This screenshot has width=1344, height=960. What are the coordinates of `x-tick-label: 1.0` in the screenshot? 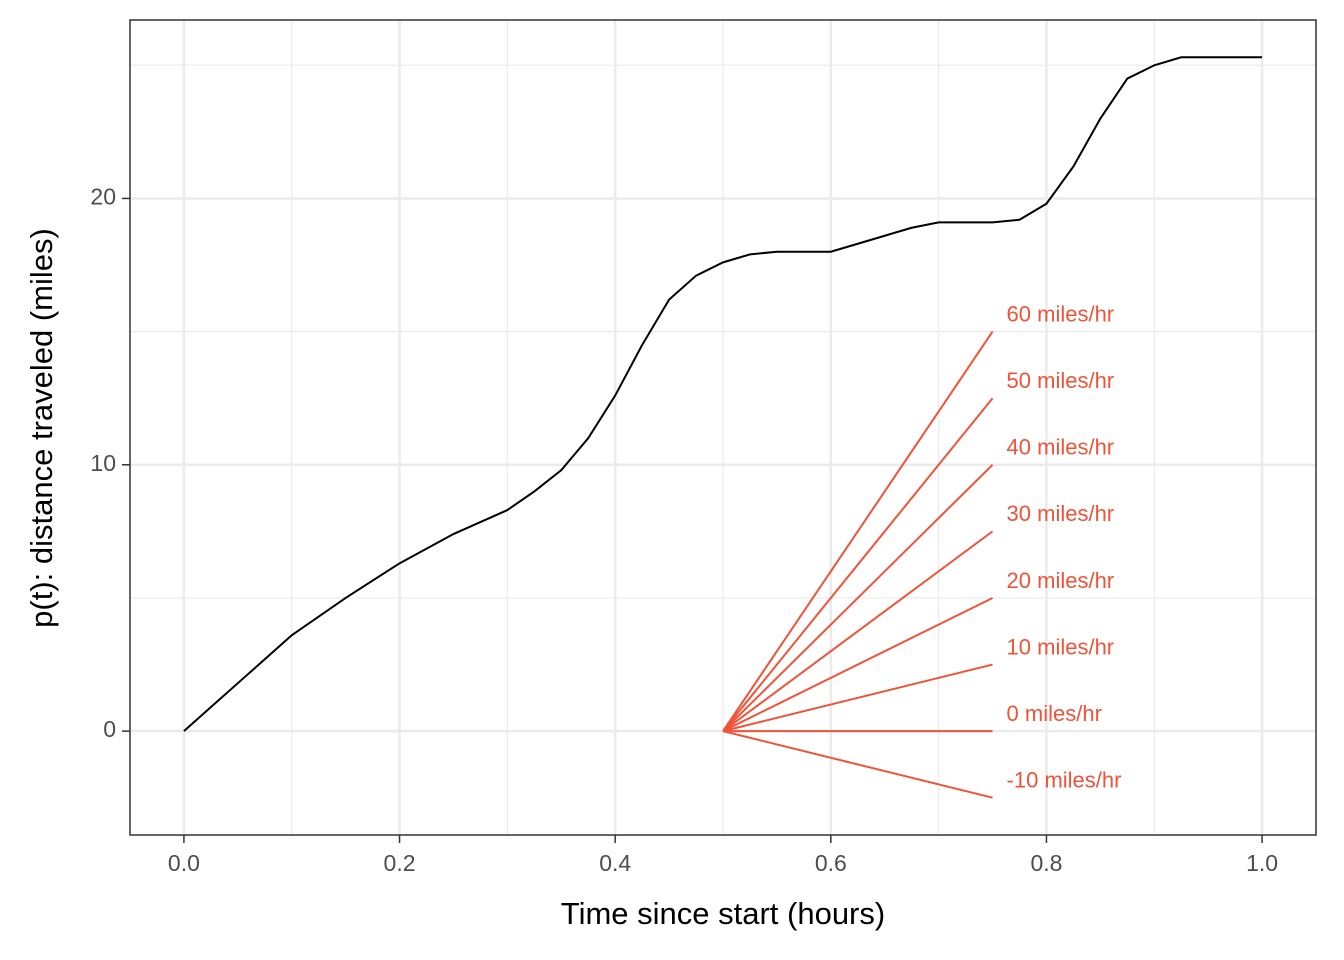 It's located at (1262, 863).